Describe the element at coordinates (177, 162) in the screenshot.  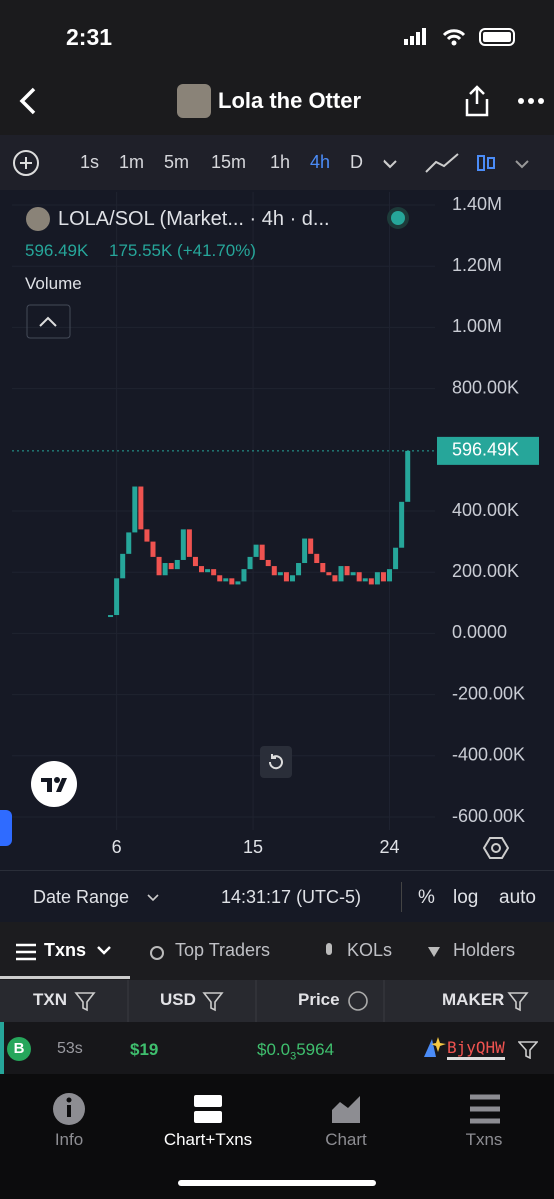
I see `timeframe: 5m` at that location.